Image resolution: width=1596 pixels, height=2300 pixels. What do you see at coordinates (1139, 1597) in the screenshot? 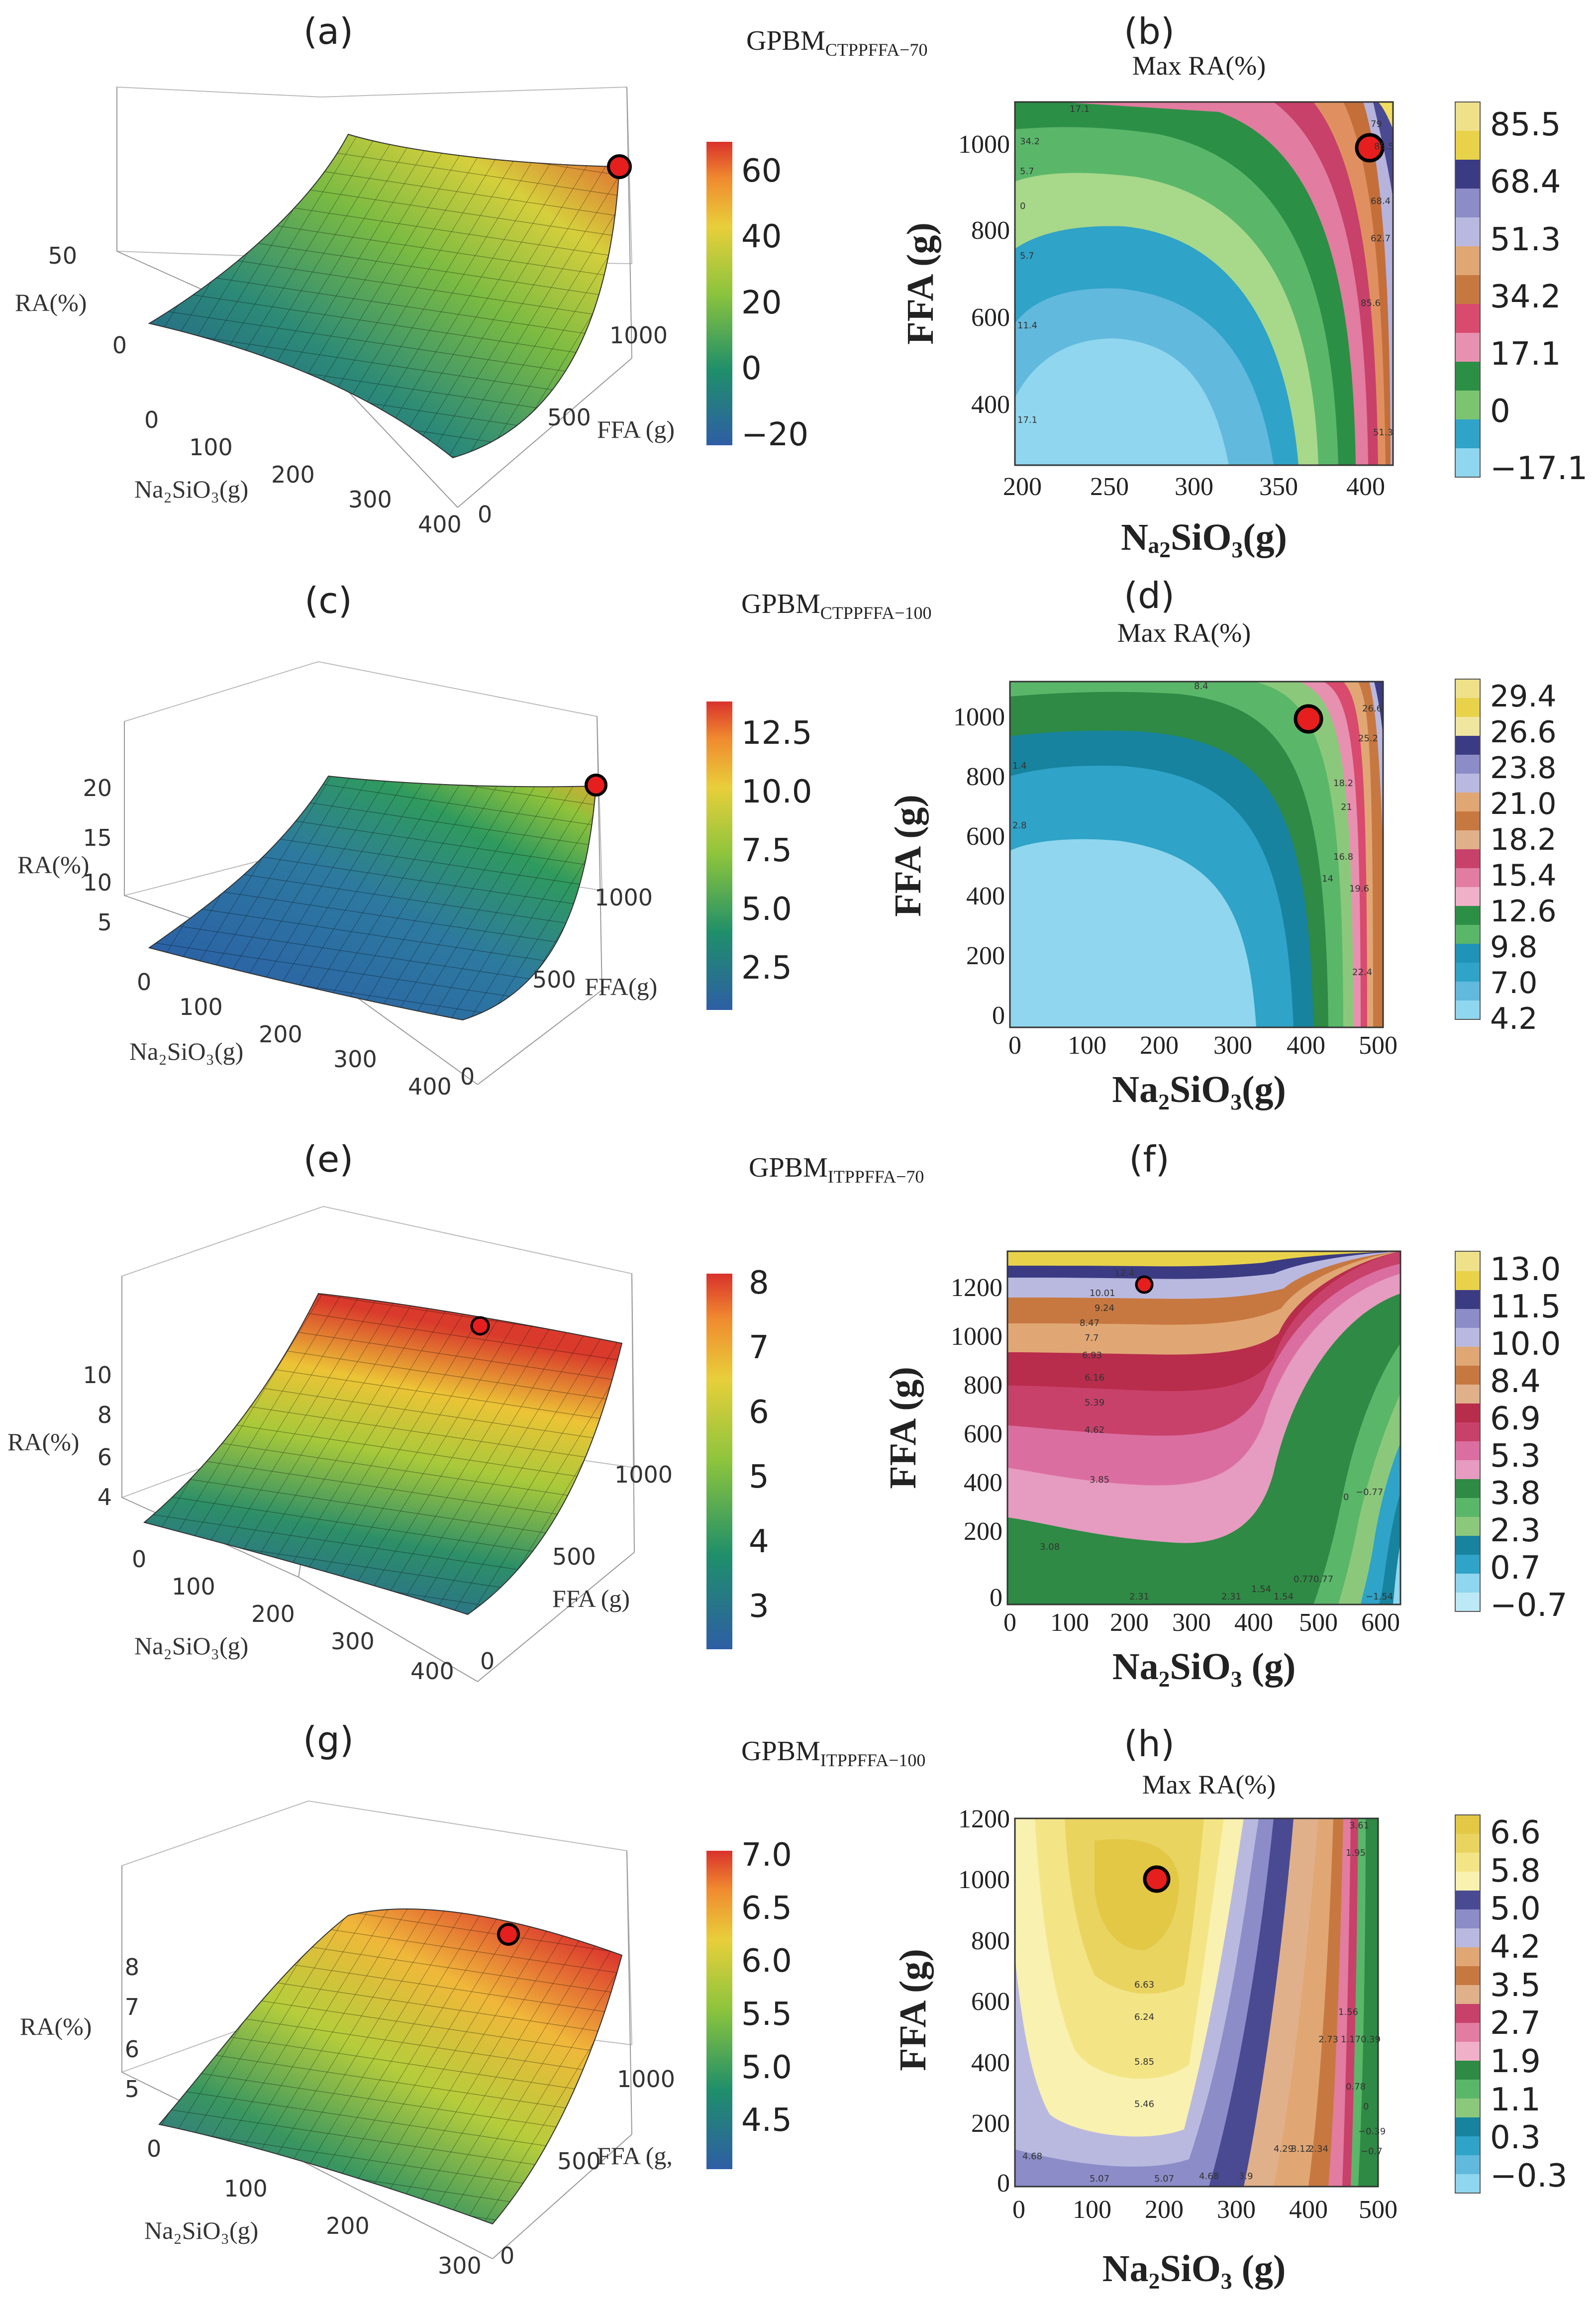
I see `panel-f-contour-label: 2.31` at bounding box center [1139, 1597].